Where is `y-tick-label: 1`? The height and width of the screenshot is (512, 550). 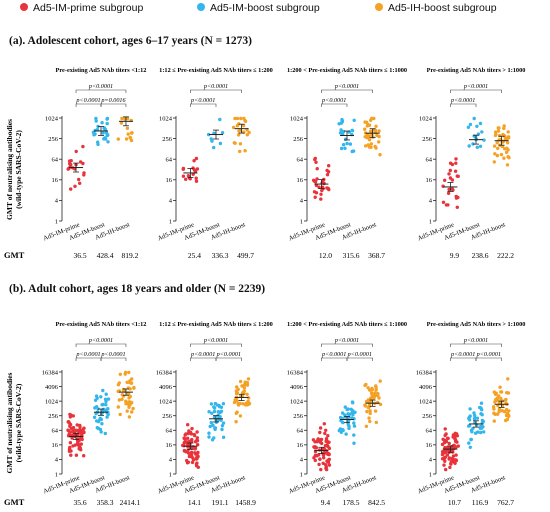
y-tick-label: 1 is located at coordinates (430, 221).